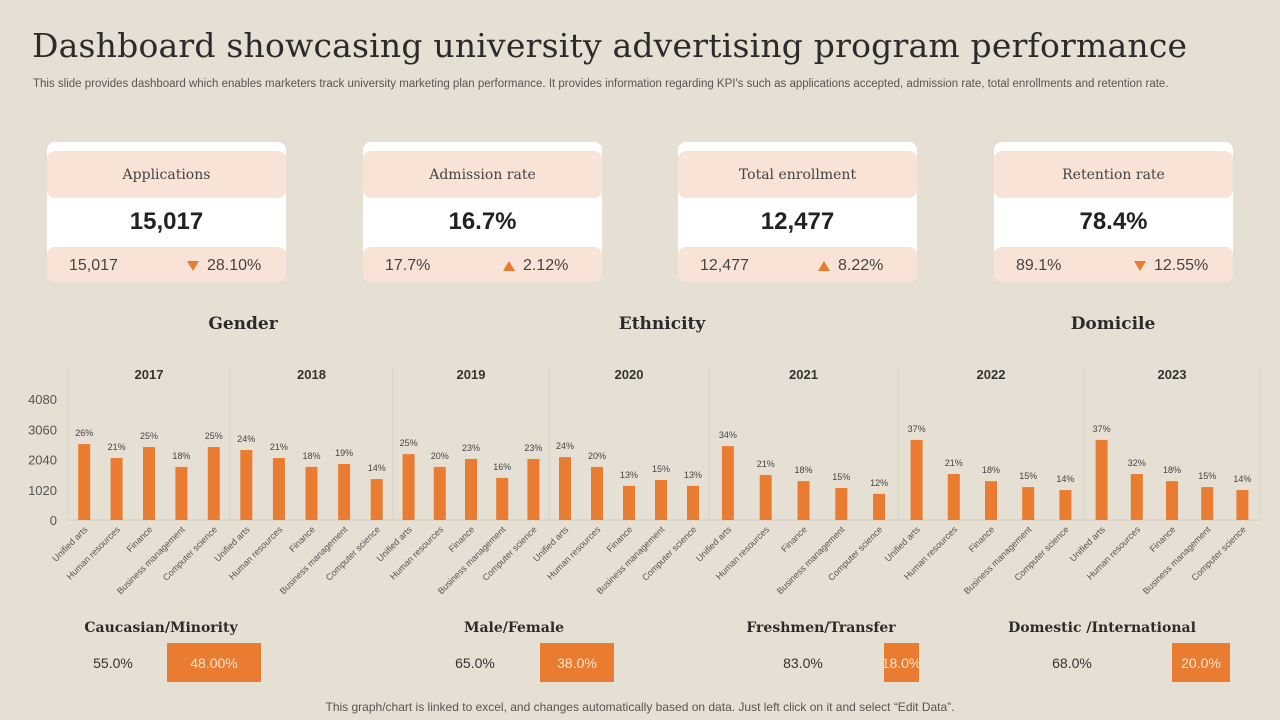  I want to click on data-label: 24%, so click(246, 439).